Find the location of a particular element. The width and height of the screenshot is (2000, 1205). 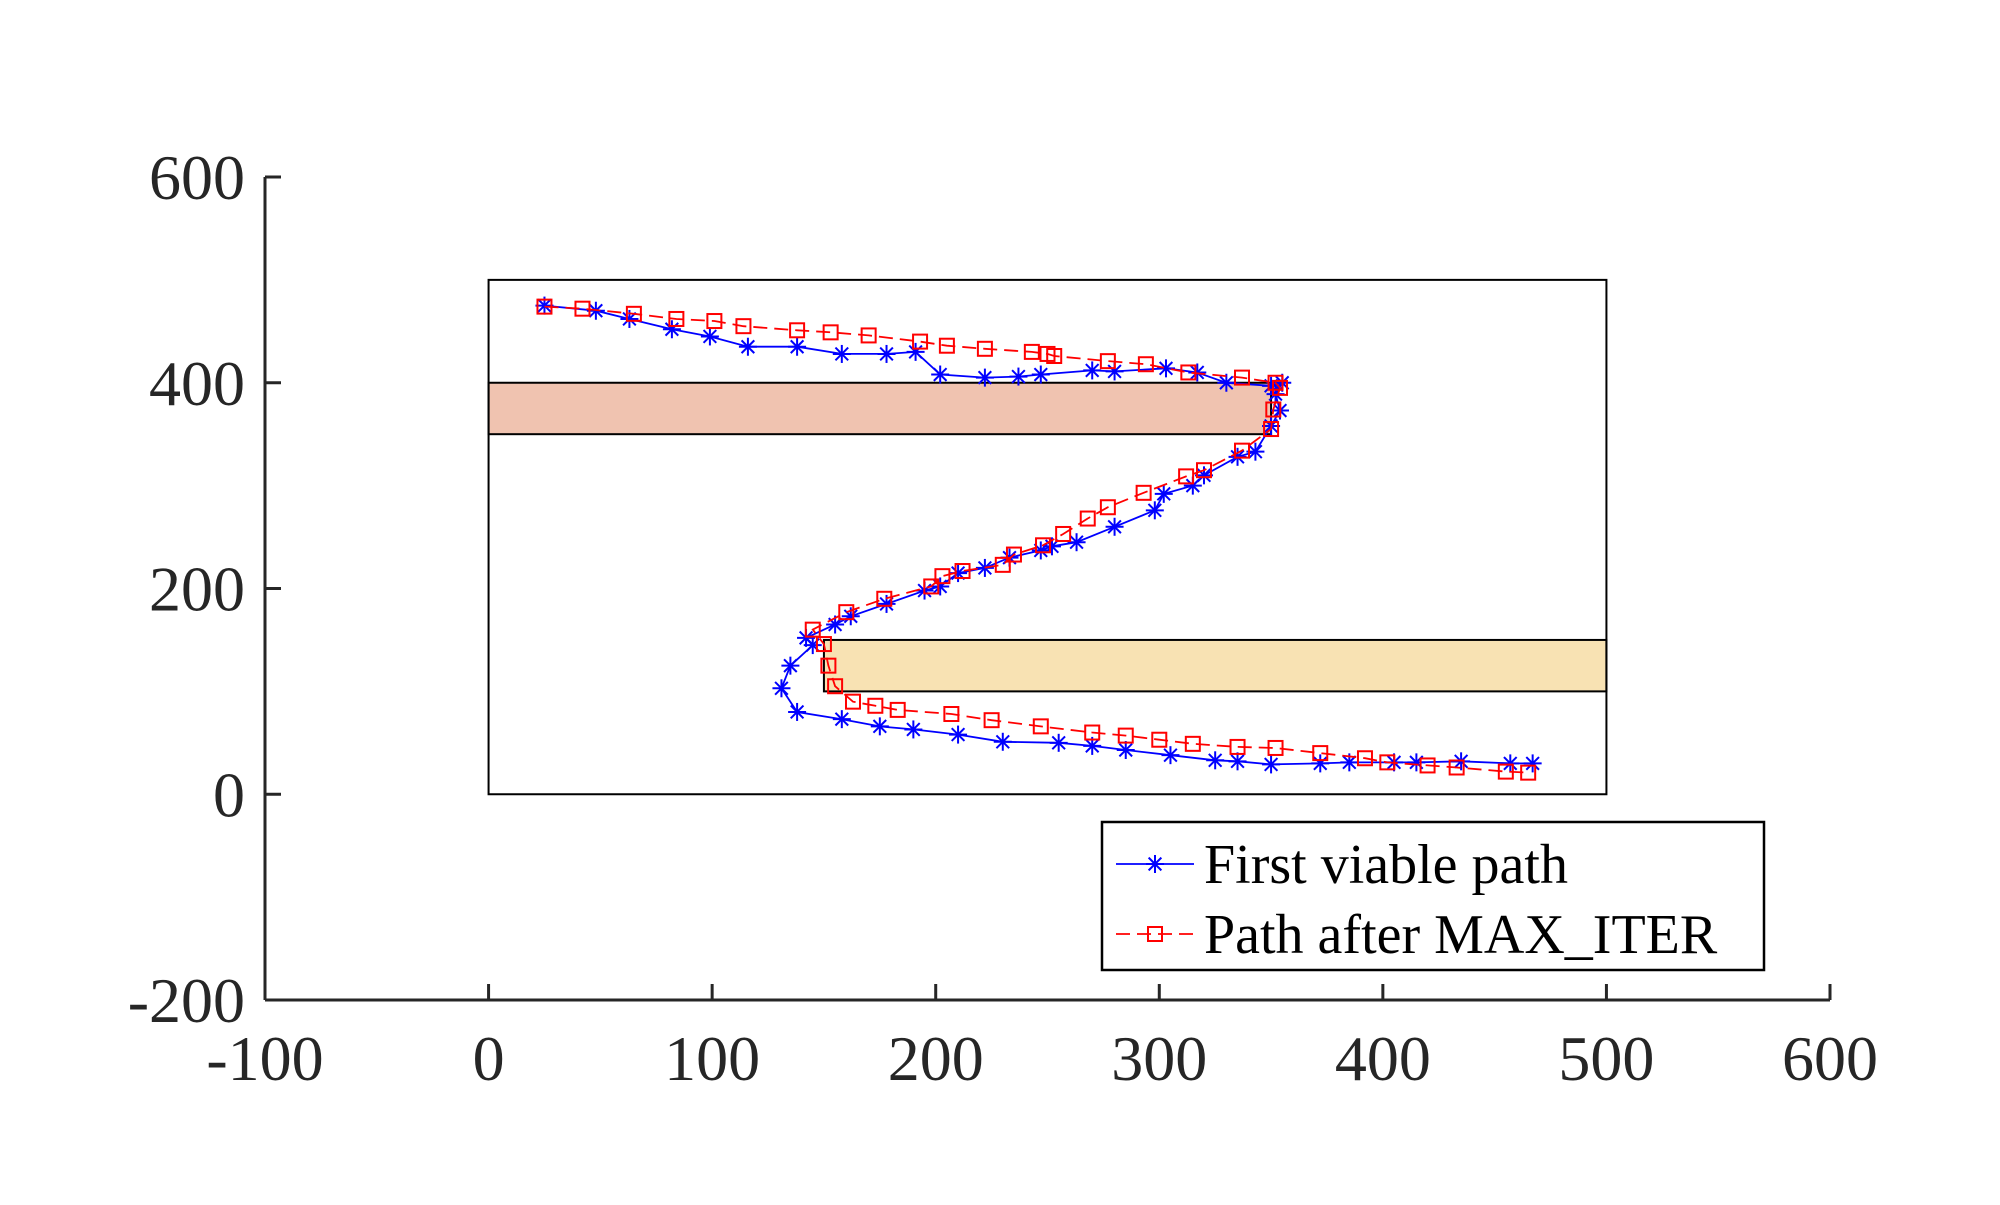

x-axis-ticks: -100 0 100 200 300 400 500 600 is located at coordinates (1042, 1039).